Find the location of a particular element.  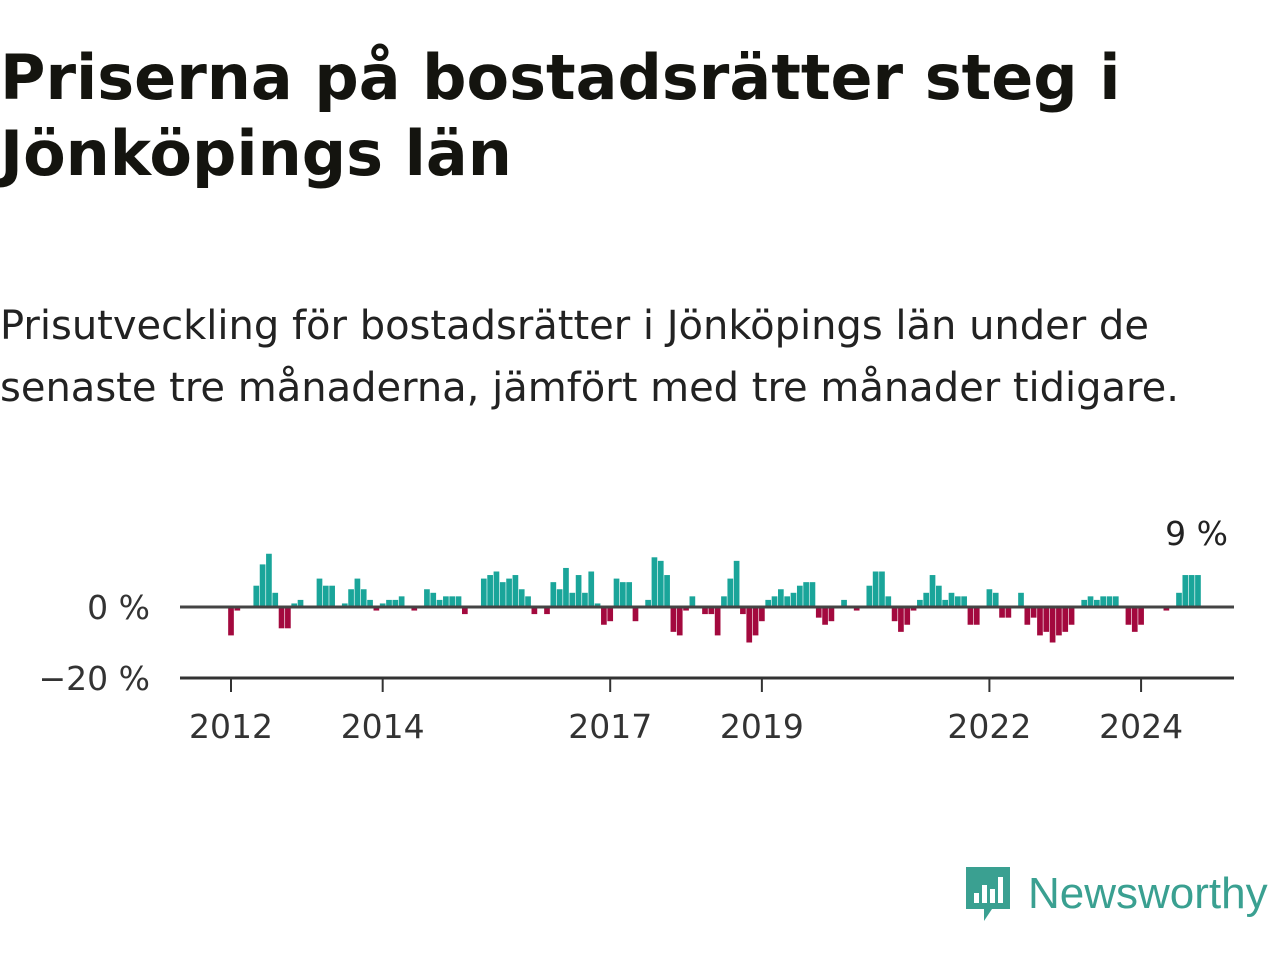

brand: Newsworthy is located at coordinates (1115, 894).